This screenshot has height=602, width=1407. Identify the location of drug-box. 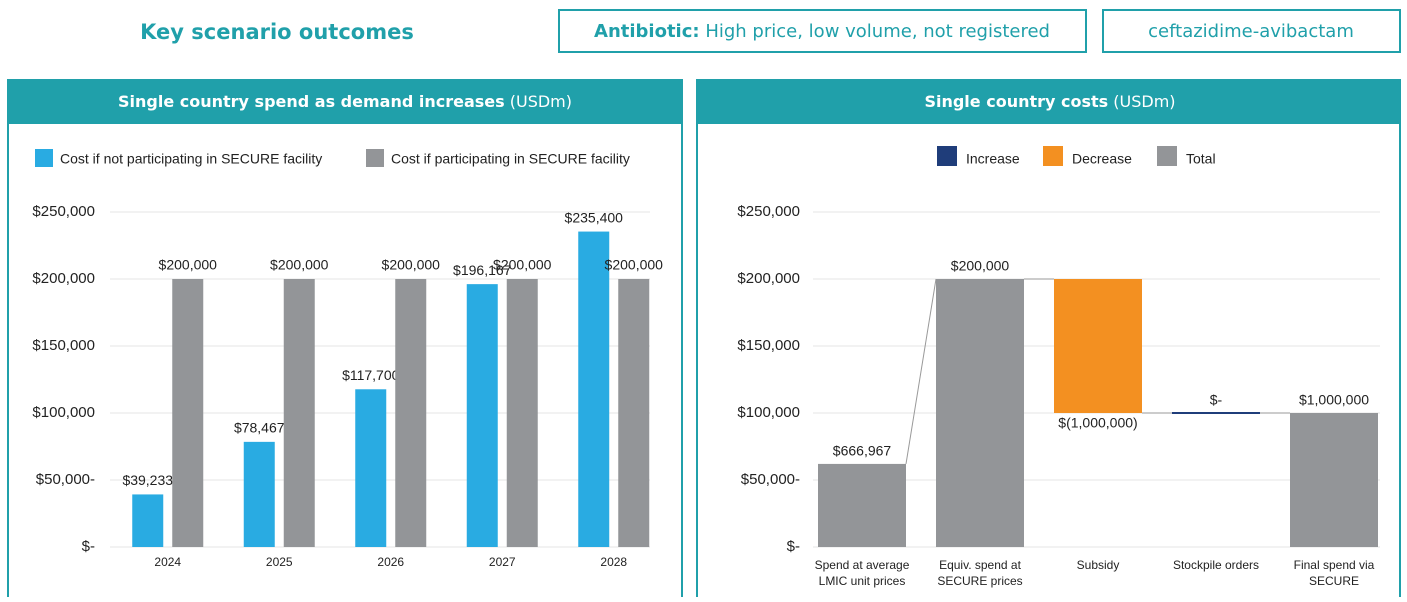
(1251, 31).